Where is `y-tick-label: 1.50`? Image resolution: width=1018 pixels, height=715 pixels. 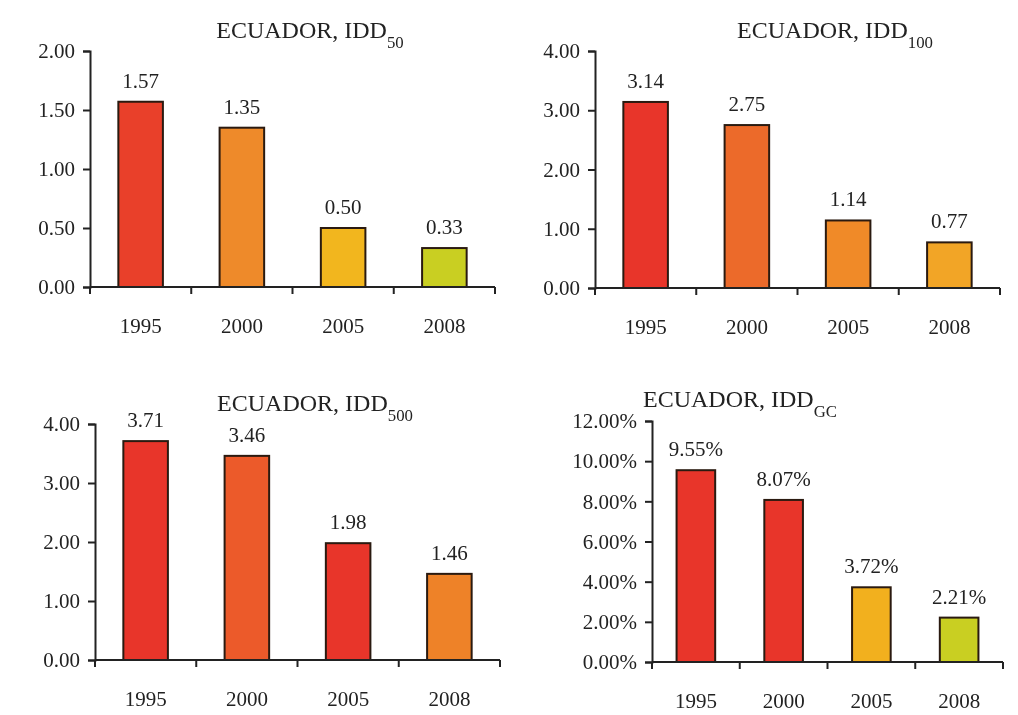 y-tick-label: 1.50 is located at coordinates (56, 110).